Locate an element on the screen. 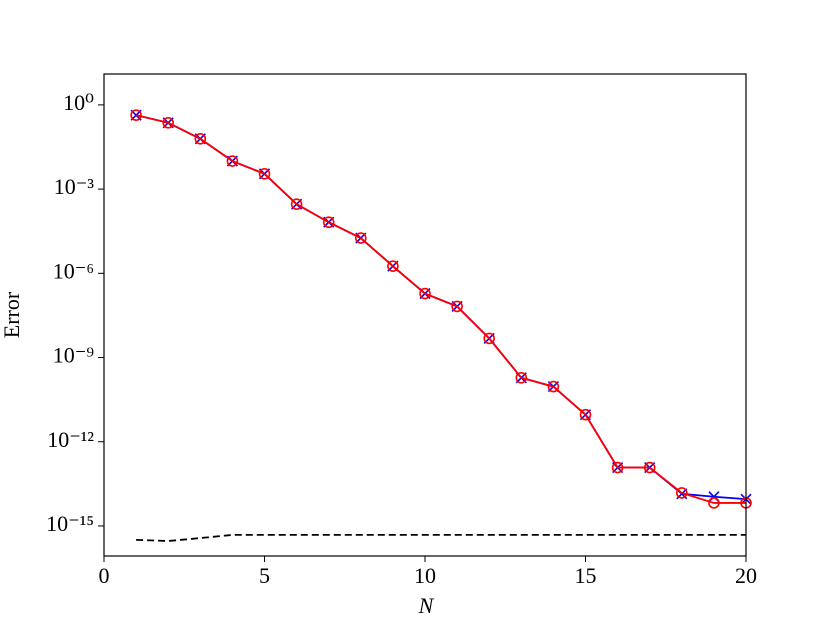 The height and width of the screenshot is (623, 830). y-tick-label: 10⁻¹⁵ is located at coordinates (70, 523).